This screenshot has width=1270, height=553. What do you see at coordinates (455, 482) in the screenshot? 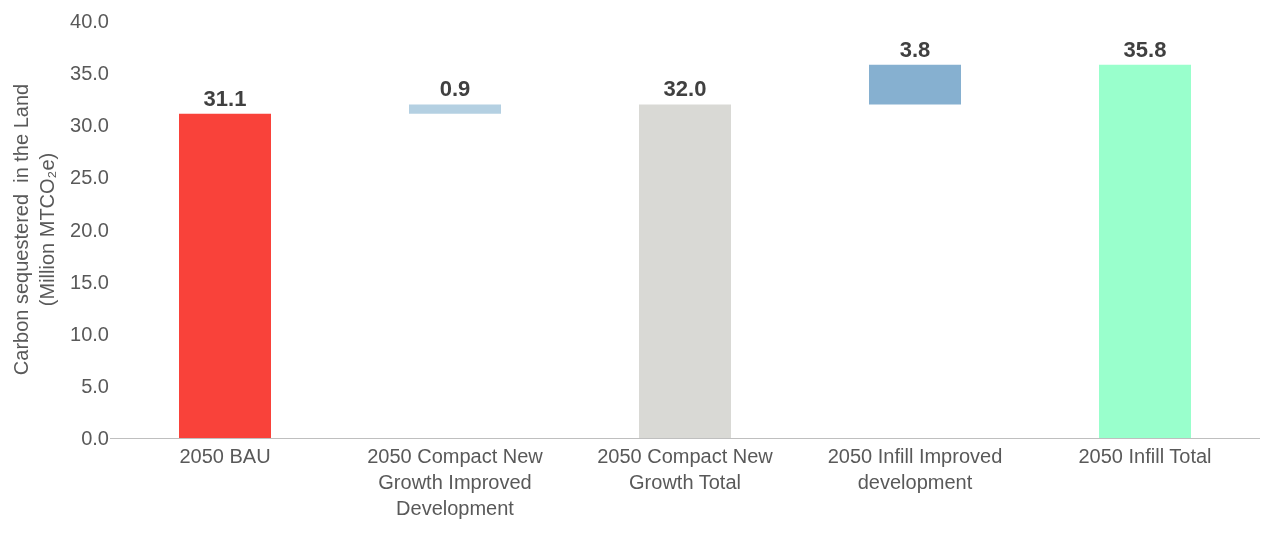
I see `x-tick-label: 2050 Compact New Growth Improved Development` at bounding box center [455, 482].